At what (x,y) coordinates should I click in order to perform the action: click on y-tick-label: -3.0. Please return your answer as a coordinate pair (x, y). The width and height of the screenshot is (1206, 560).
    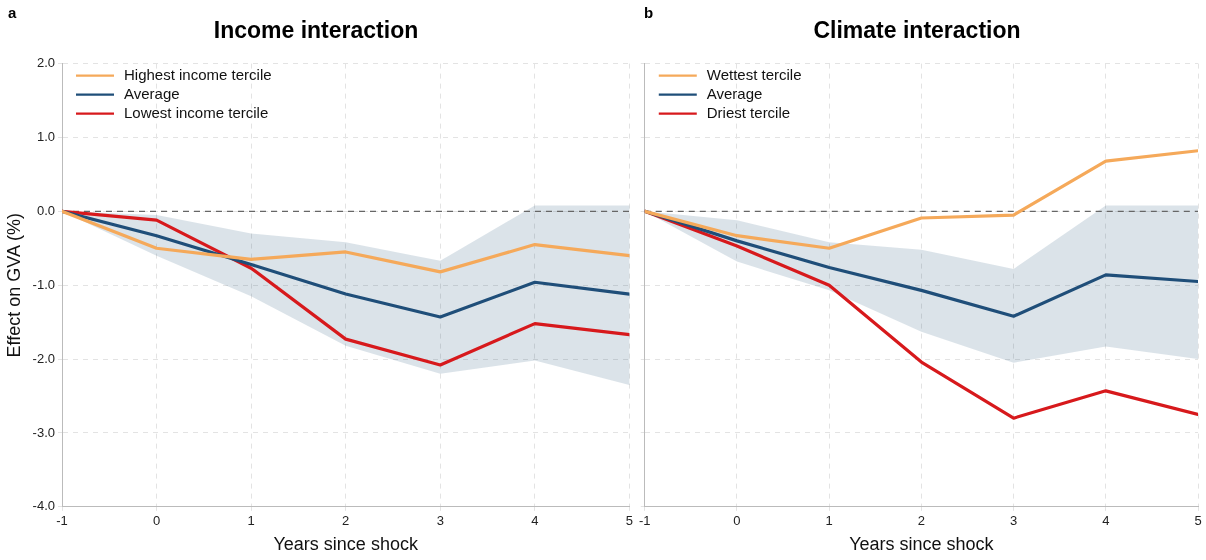
    Looking at the image, I should click on (43, 432).